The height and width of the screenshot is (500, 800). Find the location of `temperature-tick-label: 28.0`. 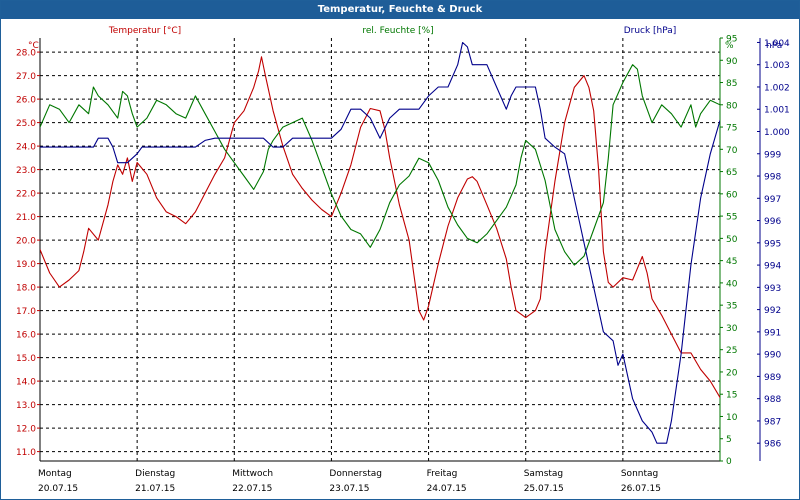

temperature-tick-label: 28.0 is located at coordinates (26, 54).